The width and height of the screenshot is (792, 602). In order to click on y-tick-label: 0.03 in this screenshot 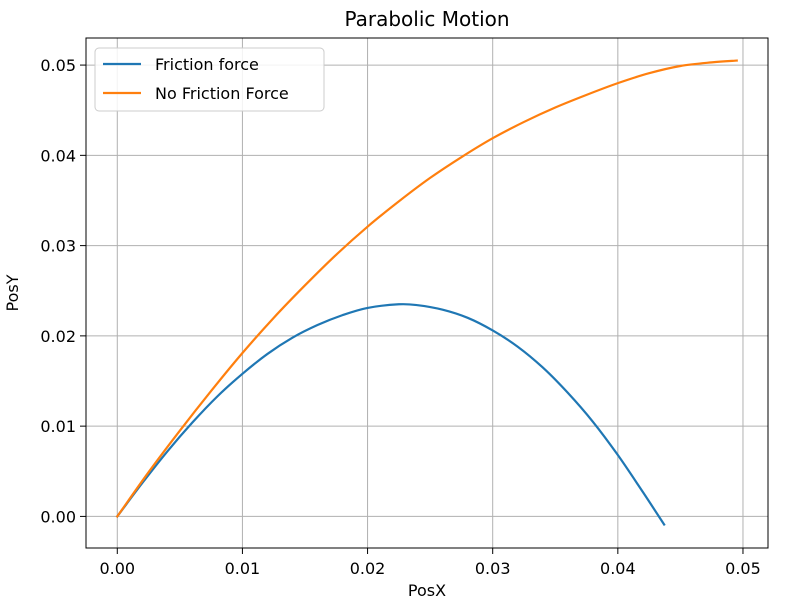, I will do `click(58, 246)`.